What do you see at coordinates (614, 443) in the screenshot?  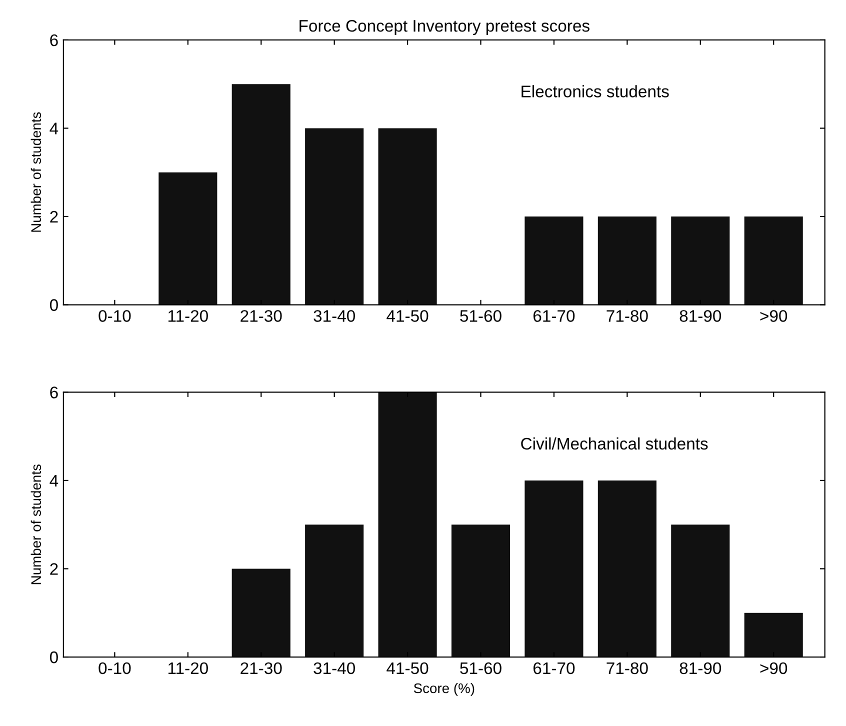 I see `annotation: Civil/Mechanical students` at bounding box center [614, 443].